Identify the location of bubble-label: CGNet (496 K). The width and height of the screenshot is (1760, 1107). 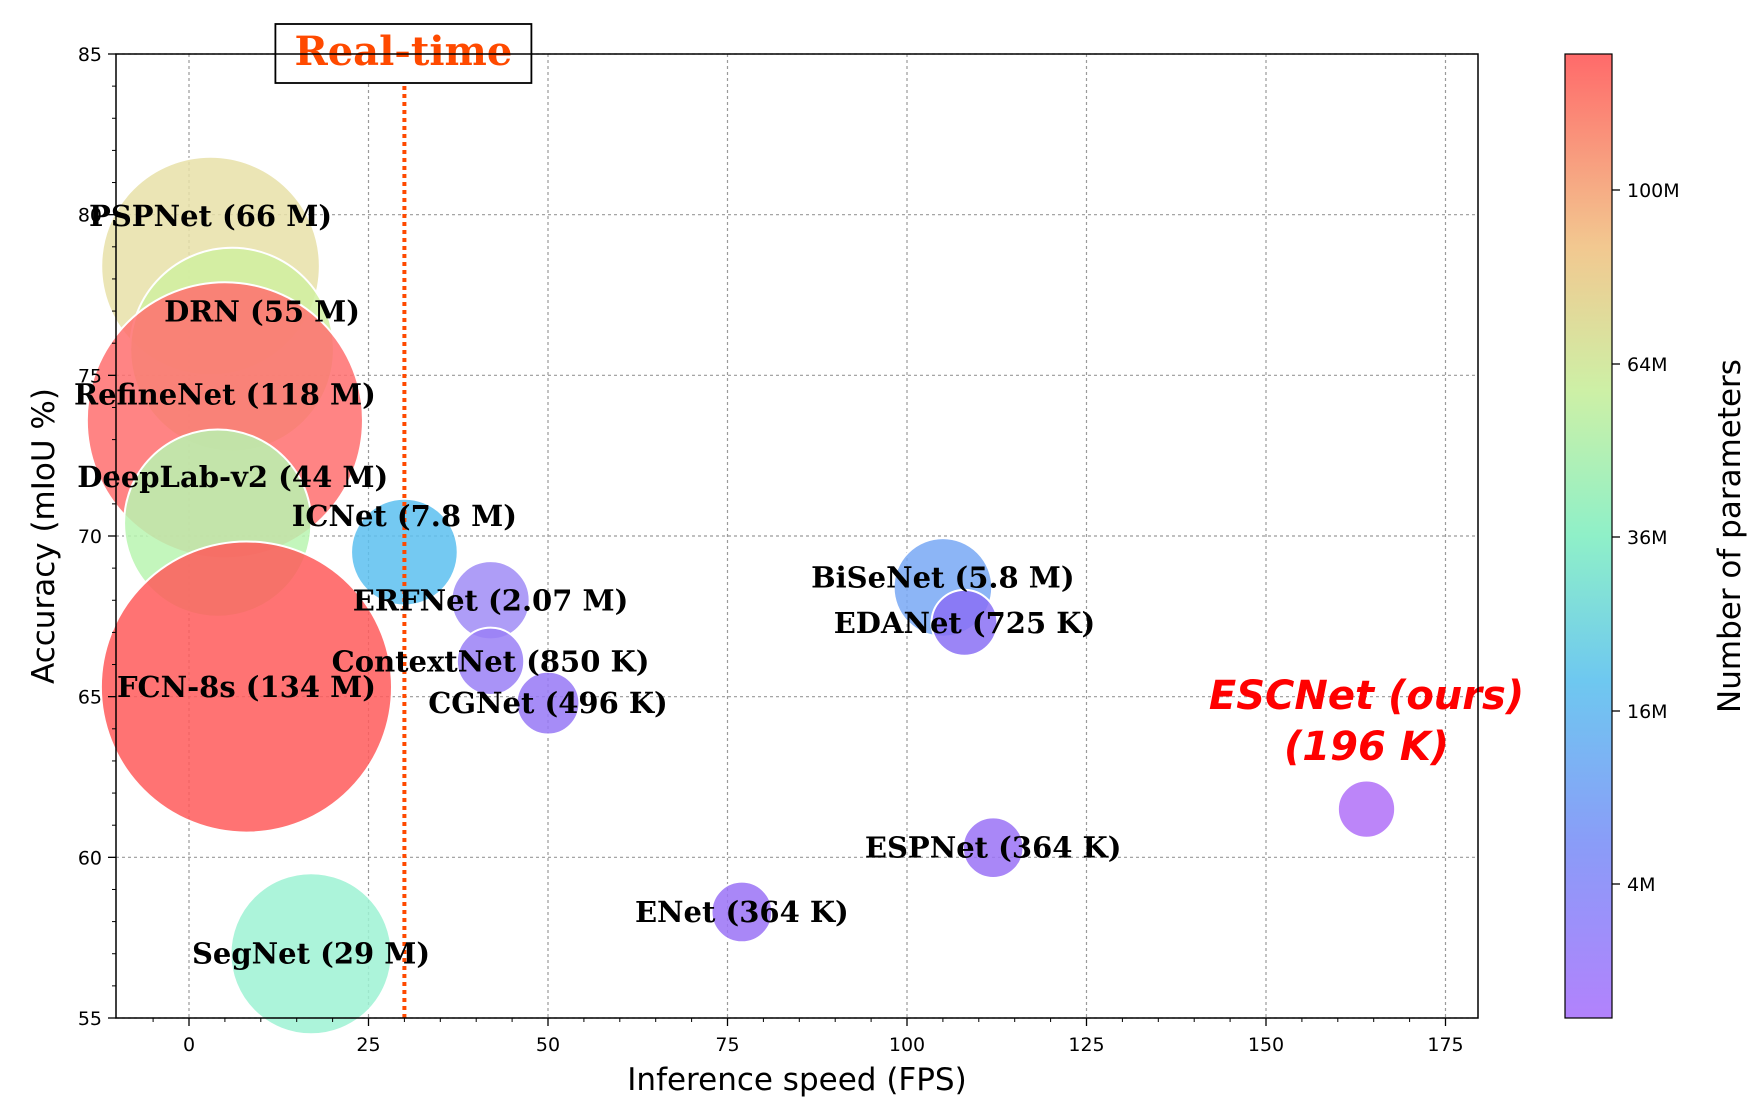
(548, 703).